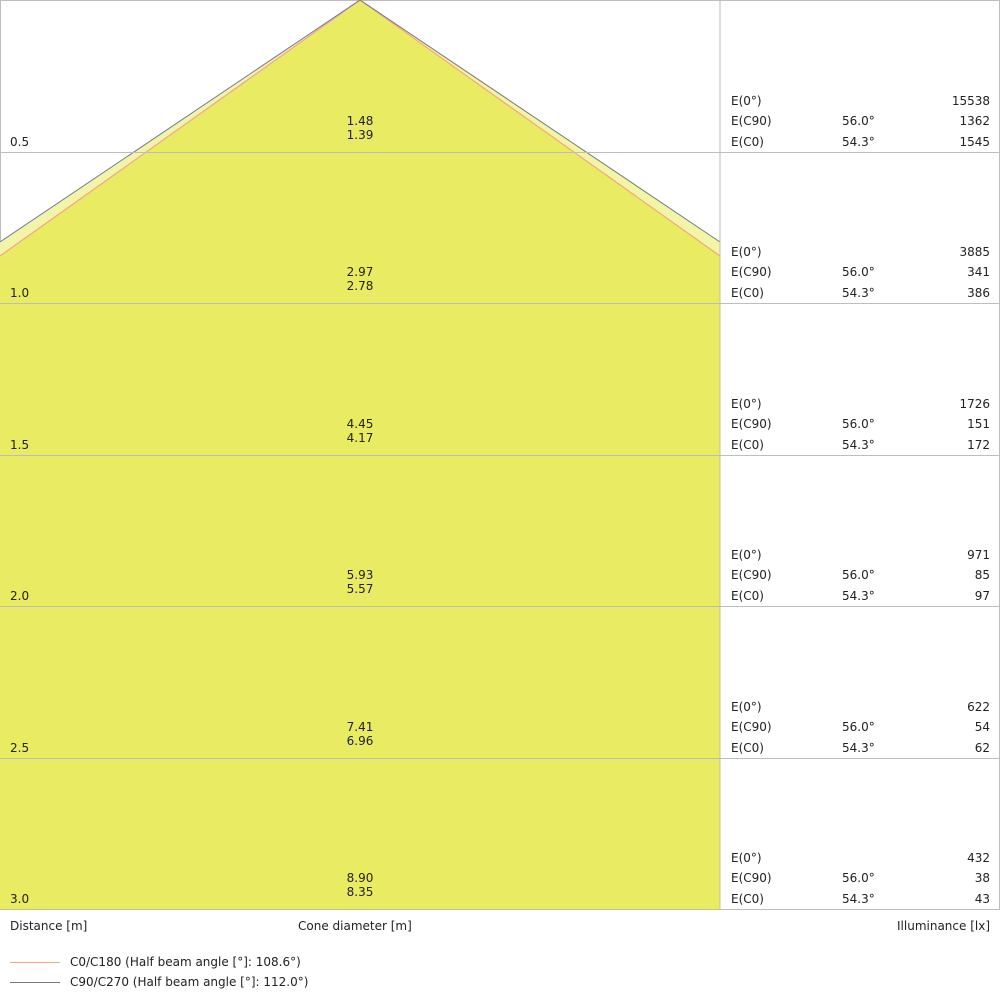 The width and height of the screenshot is (1000, 1000). I want to click on ec0-value: 386, so click(978, 293).